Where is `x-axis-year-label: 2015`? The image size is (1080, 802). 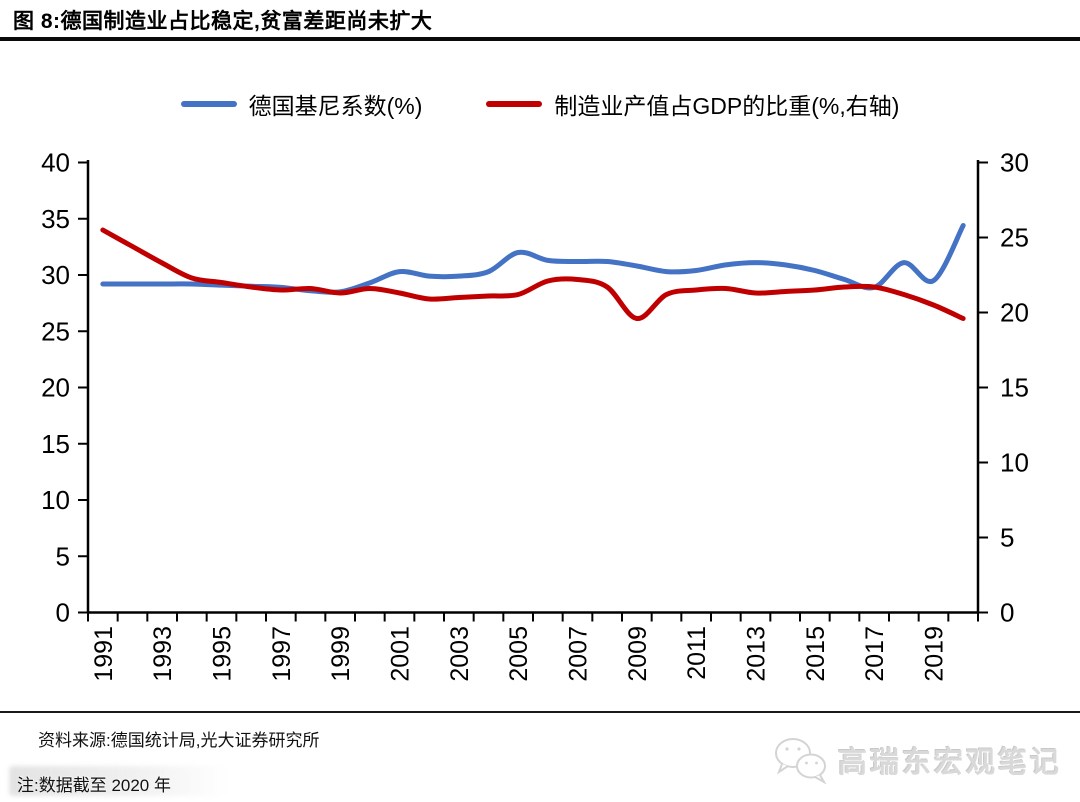 x-axis-year-label: 2015 is located at coordinates (816, 654).